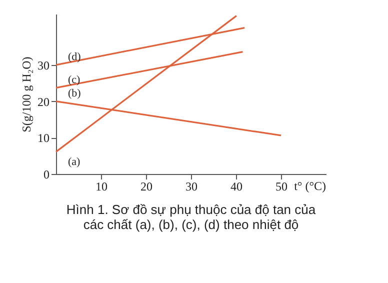 The image size is (388, 283). What do you see at coordinates (44, 138) in the screenshot?
I see `y-tick-label: 10` at bounding box center [44, 138].